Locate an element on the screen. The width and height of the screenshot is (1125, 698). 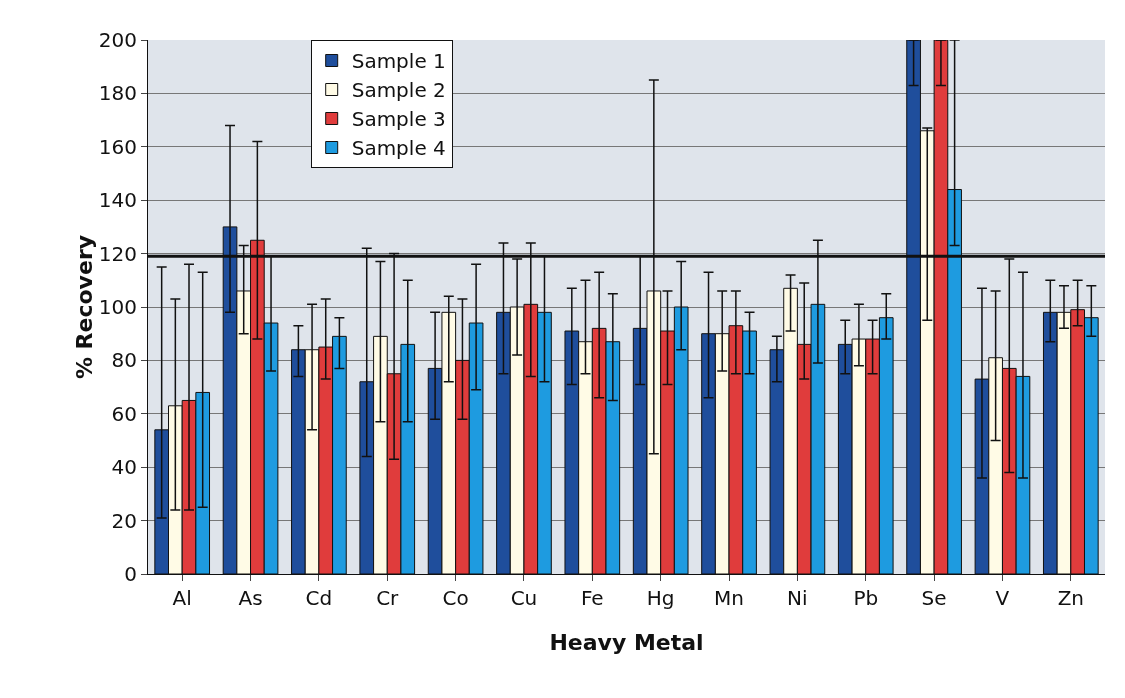
y-axis-title: % Recovery is located at coordinates (84, 307).